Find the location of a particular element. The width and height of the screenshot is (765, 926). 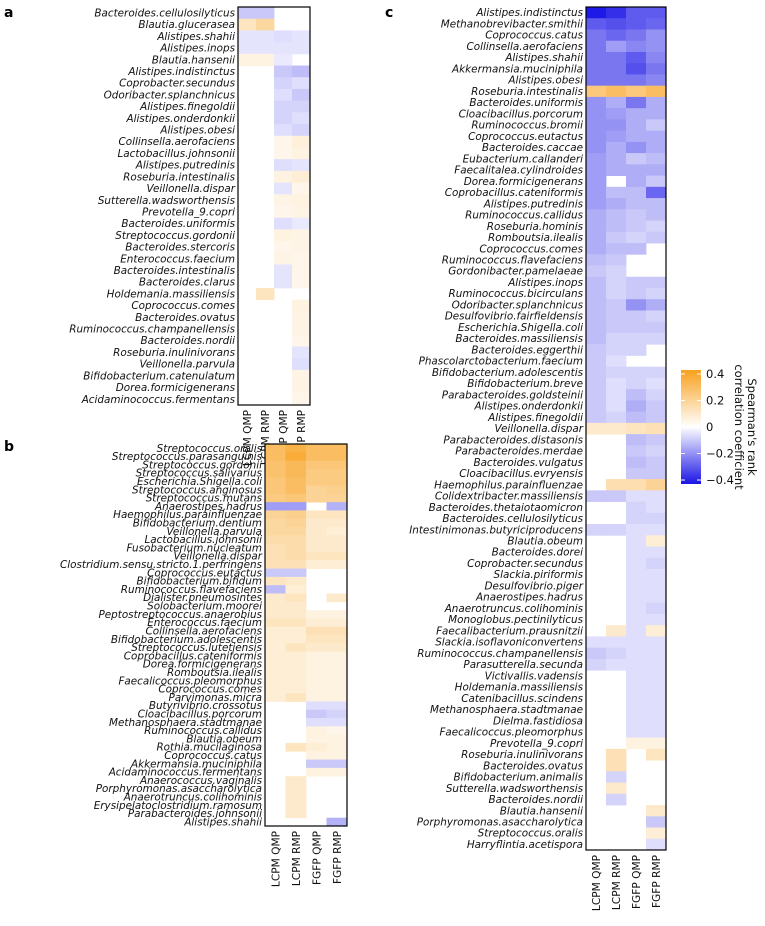

row-label: Erysipelatoclostridium.ramosum is located at coordinates (178, 806).